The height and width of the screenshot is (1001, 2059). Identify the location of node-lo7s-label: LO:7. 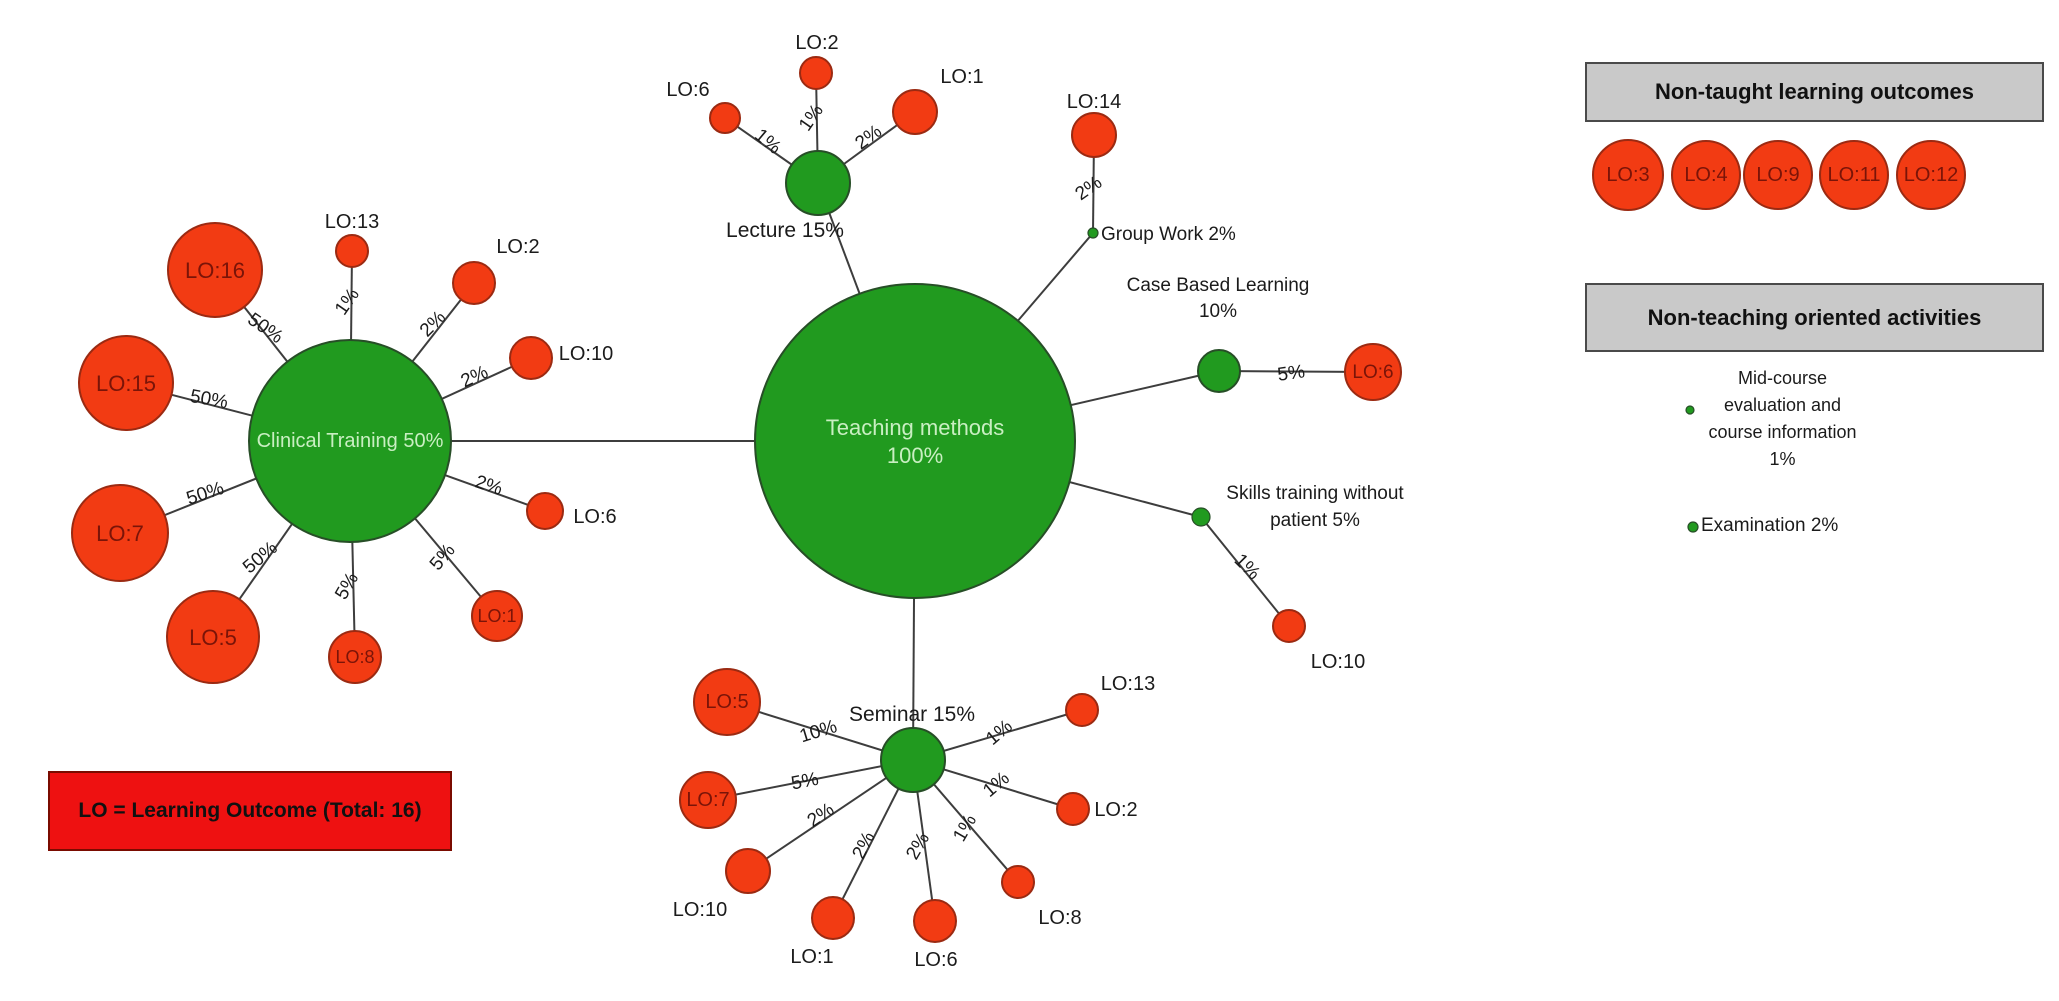
(707, 800).